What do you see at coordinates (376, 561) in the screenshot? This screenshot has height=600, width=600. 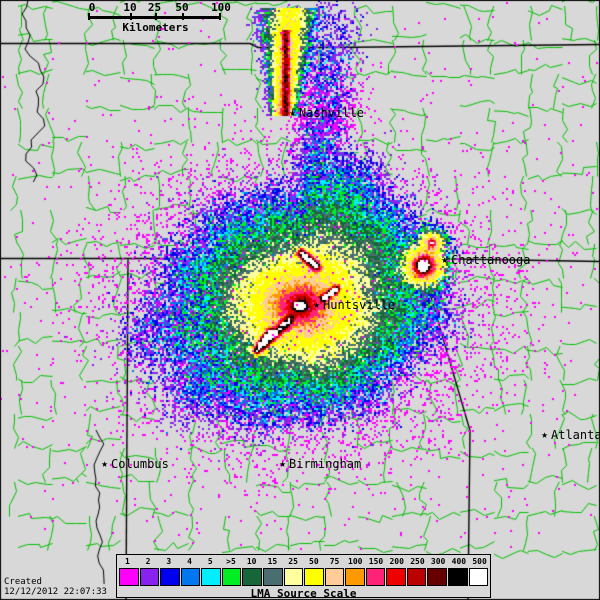 I see `legend-label-150: 150` at bounding box center [376, 561].